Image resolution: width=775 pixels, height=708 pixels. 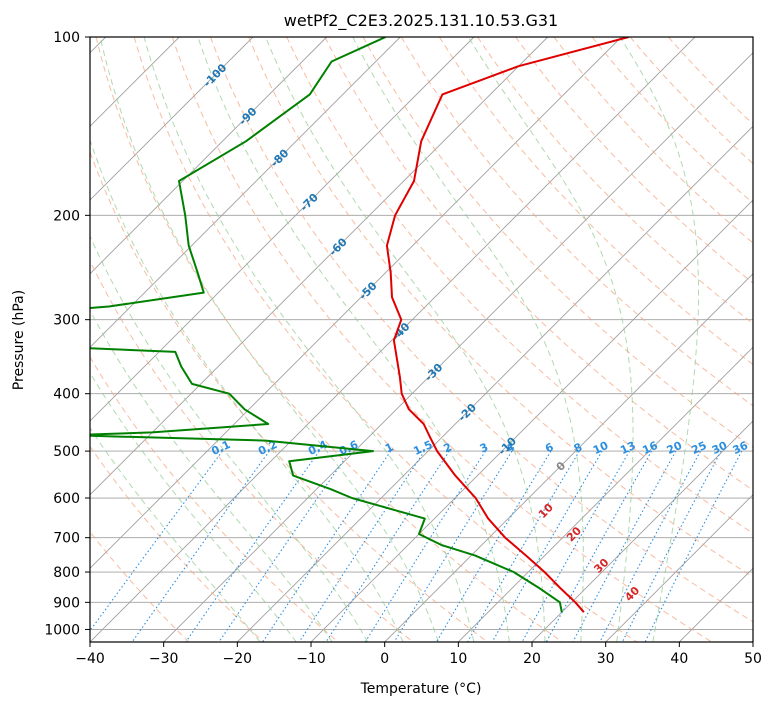 I want to click on mixing-ratio-label: 0.4, so click(x=317, y=448).